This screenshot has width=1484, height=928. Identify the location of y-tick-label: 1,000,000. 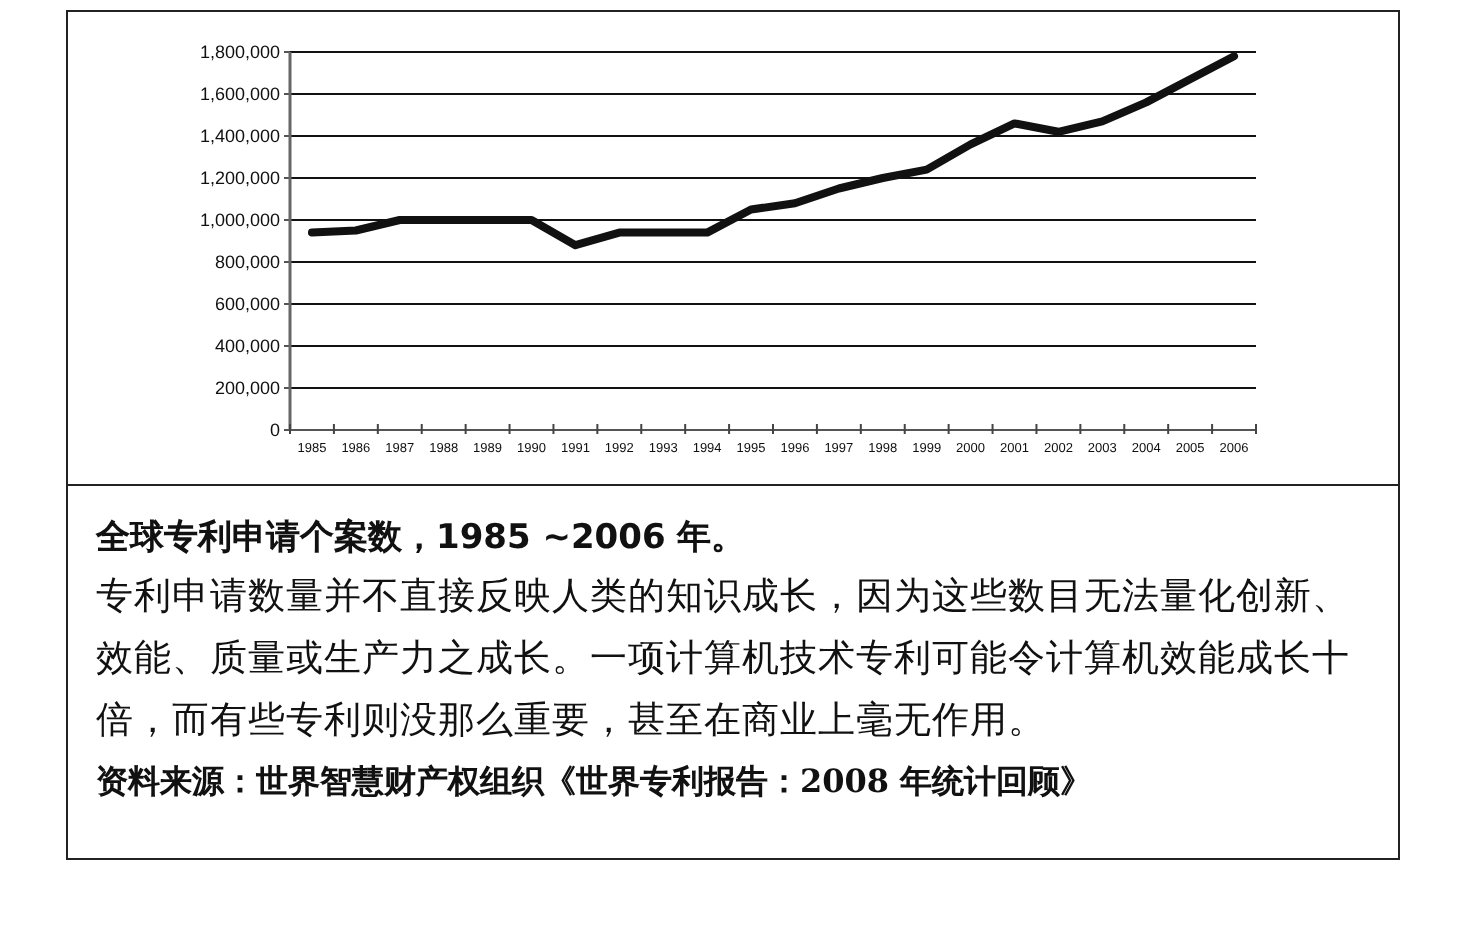
(239, 220).